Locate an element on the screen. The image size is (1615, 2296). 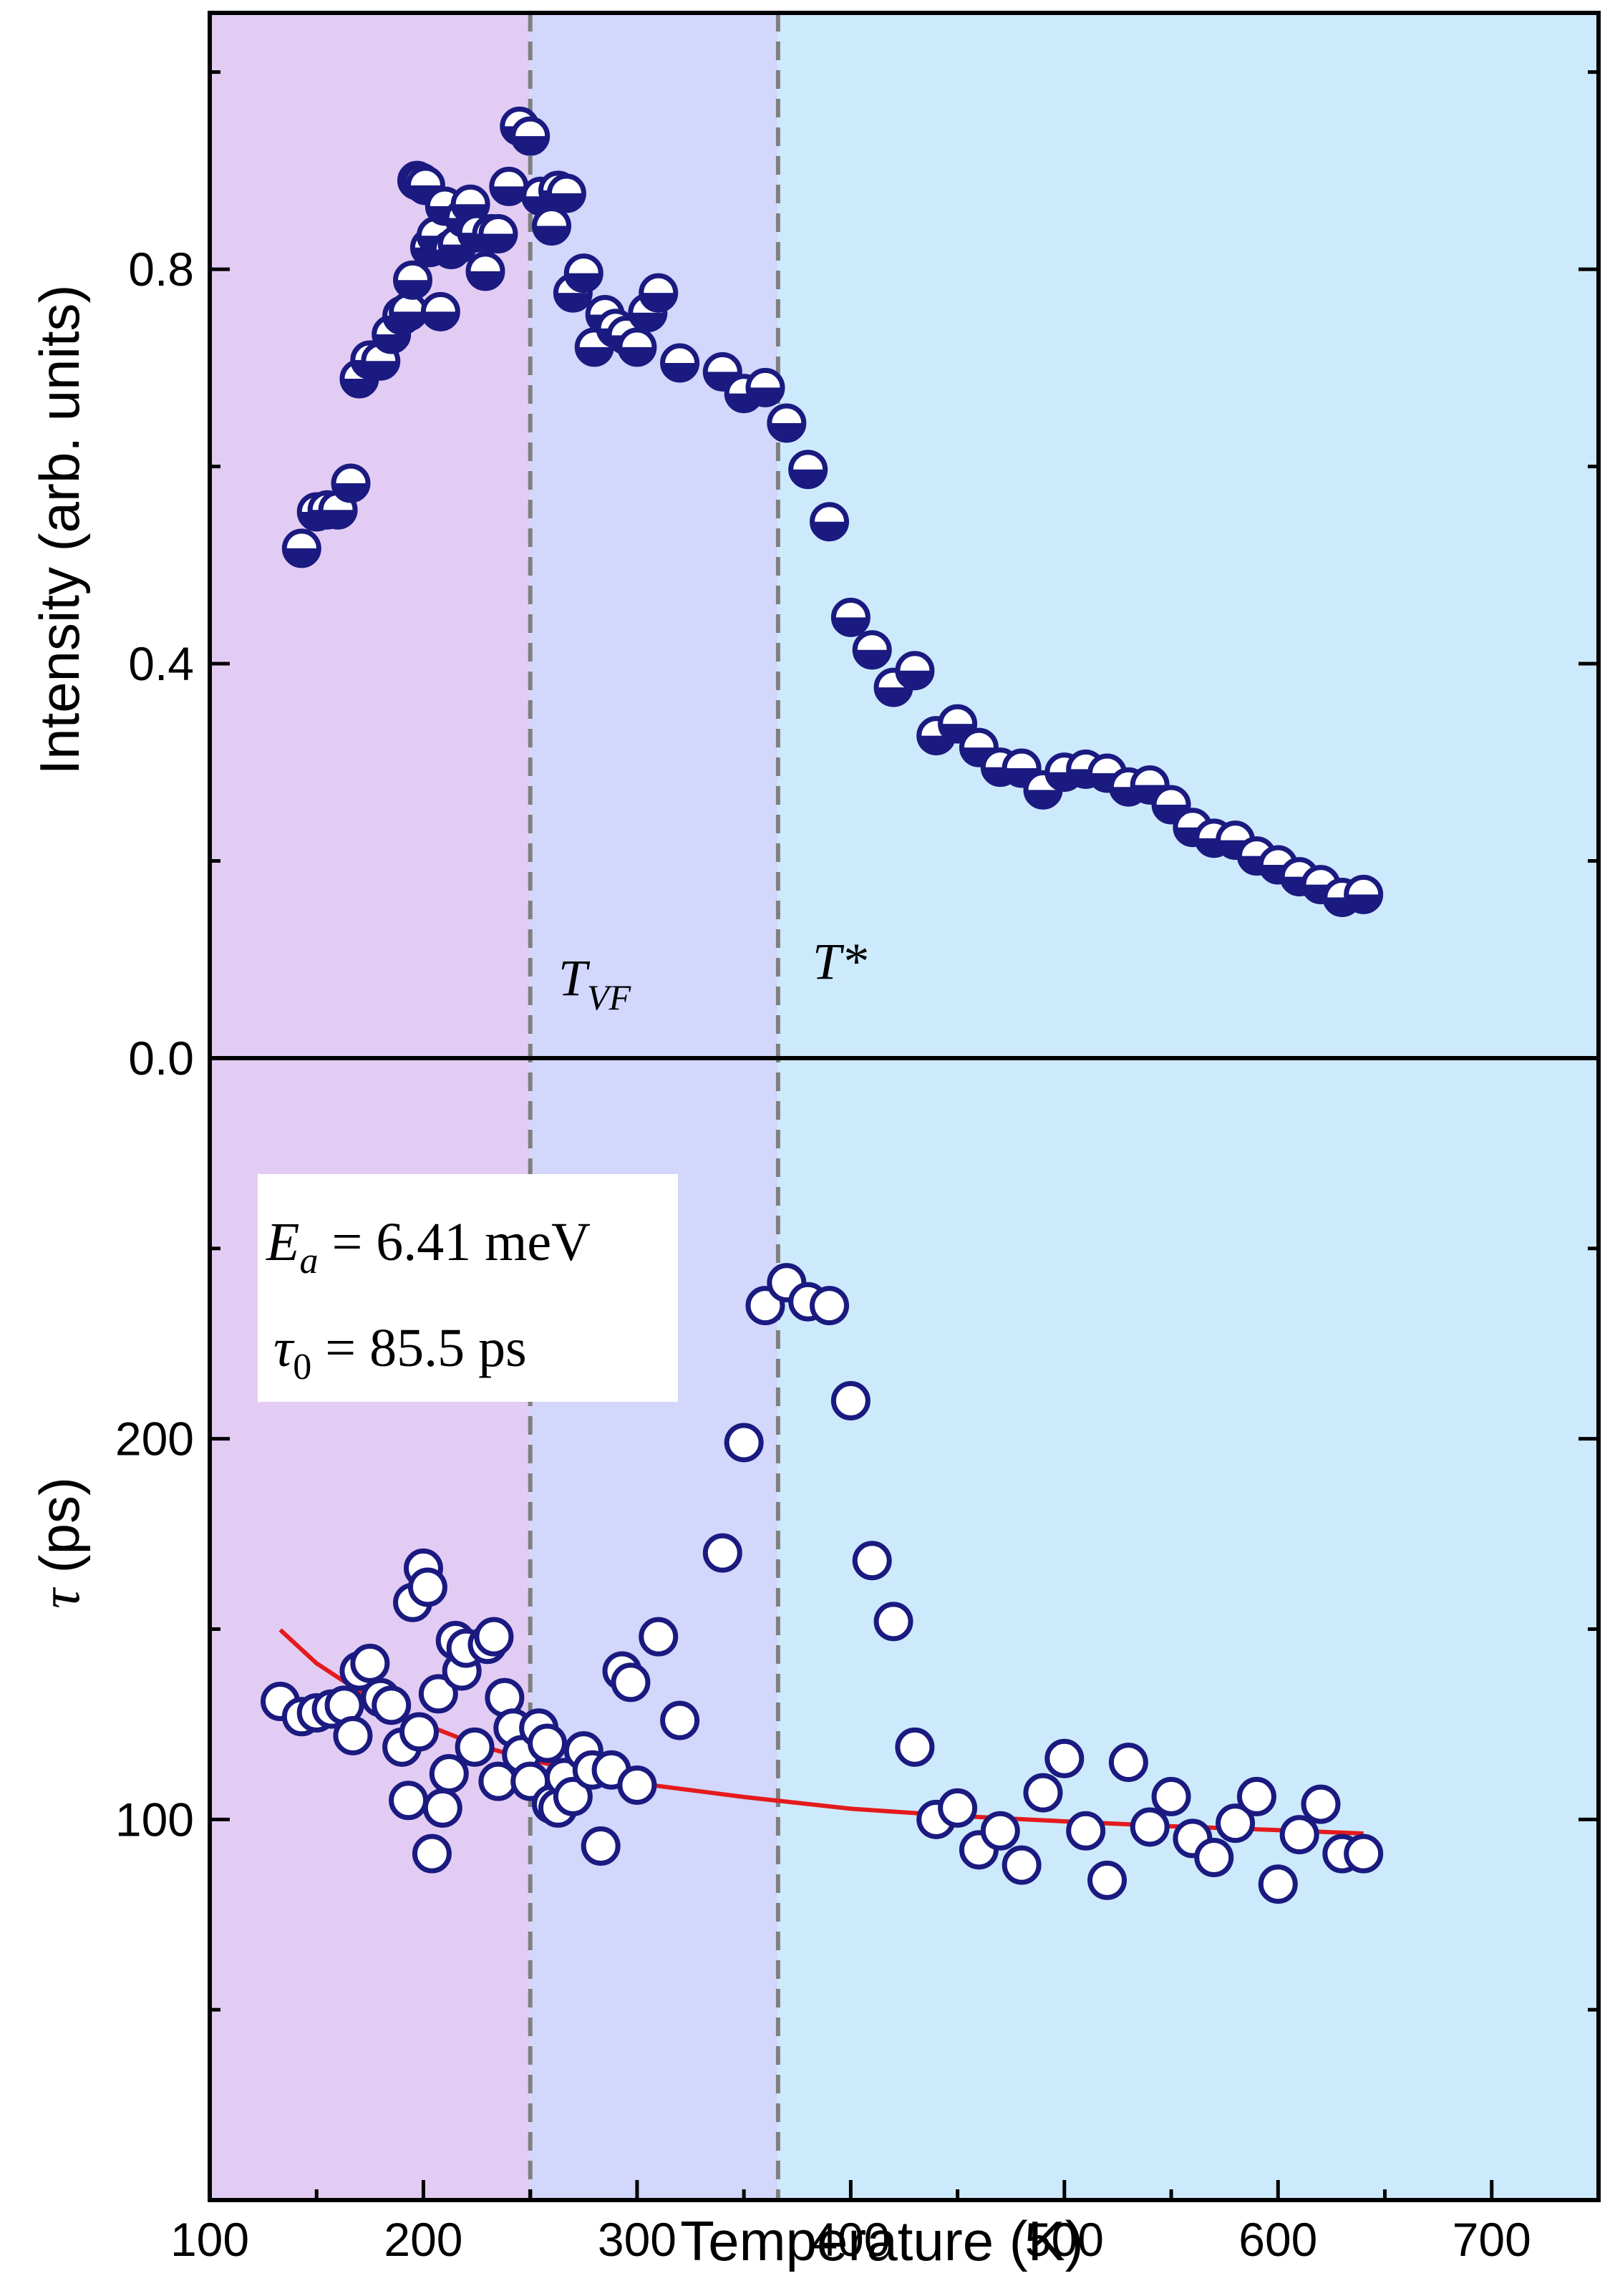
tvf-label: TVF is located at coordinates (595, 983).